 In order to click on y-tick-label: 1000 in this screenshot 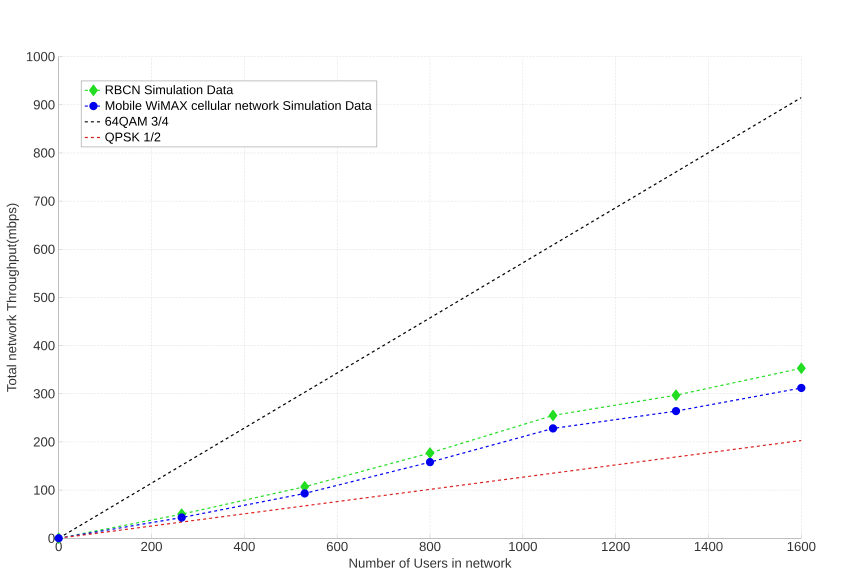, I will do `click(40, 57)`.